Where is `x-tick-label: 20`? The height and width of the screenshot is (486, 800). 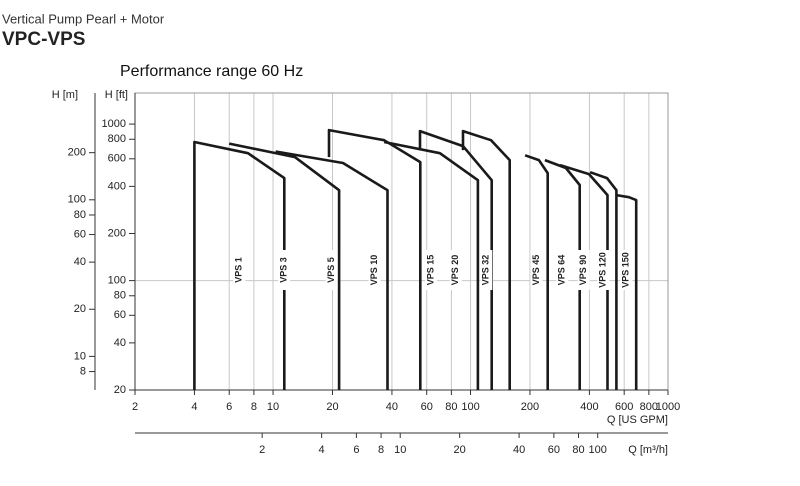
x-tick-label: 20 is located at coordinates (332, 407).